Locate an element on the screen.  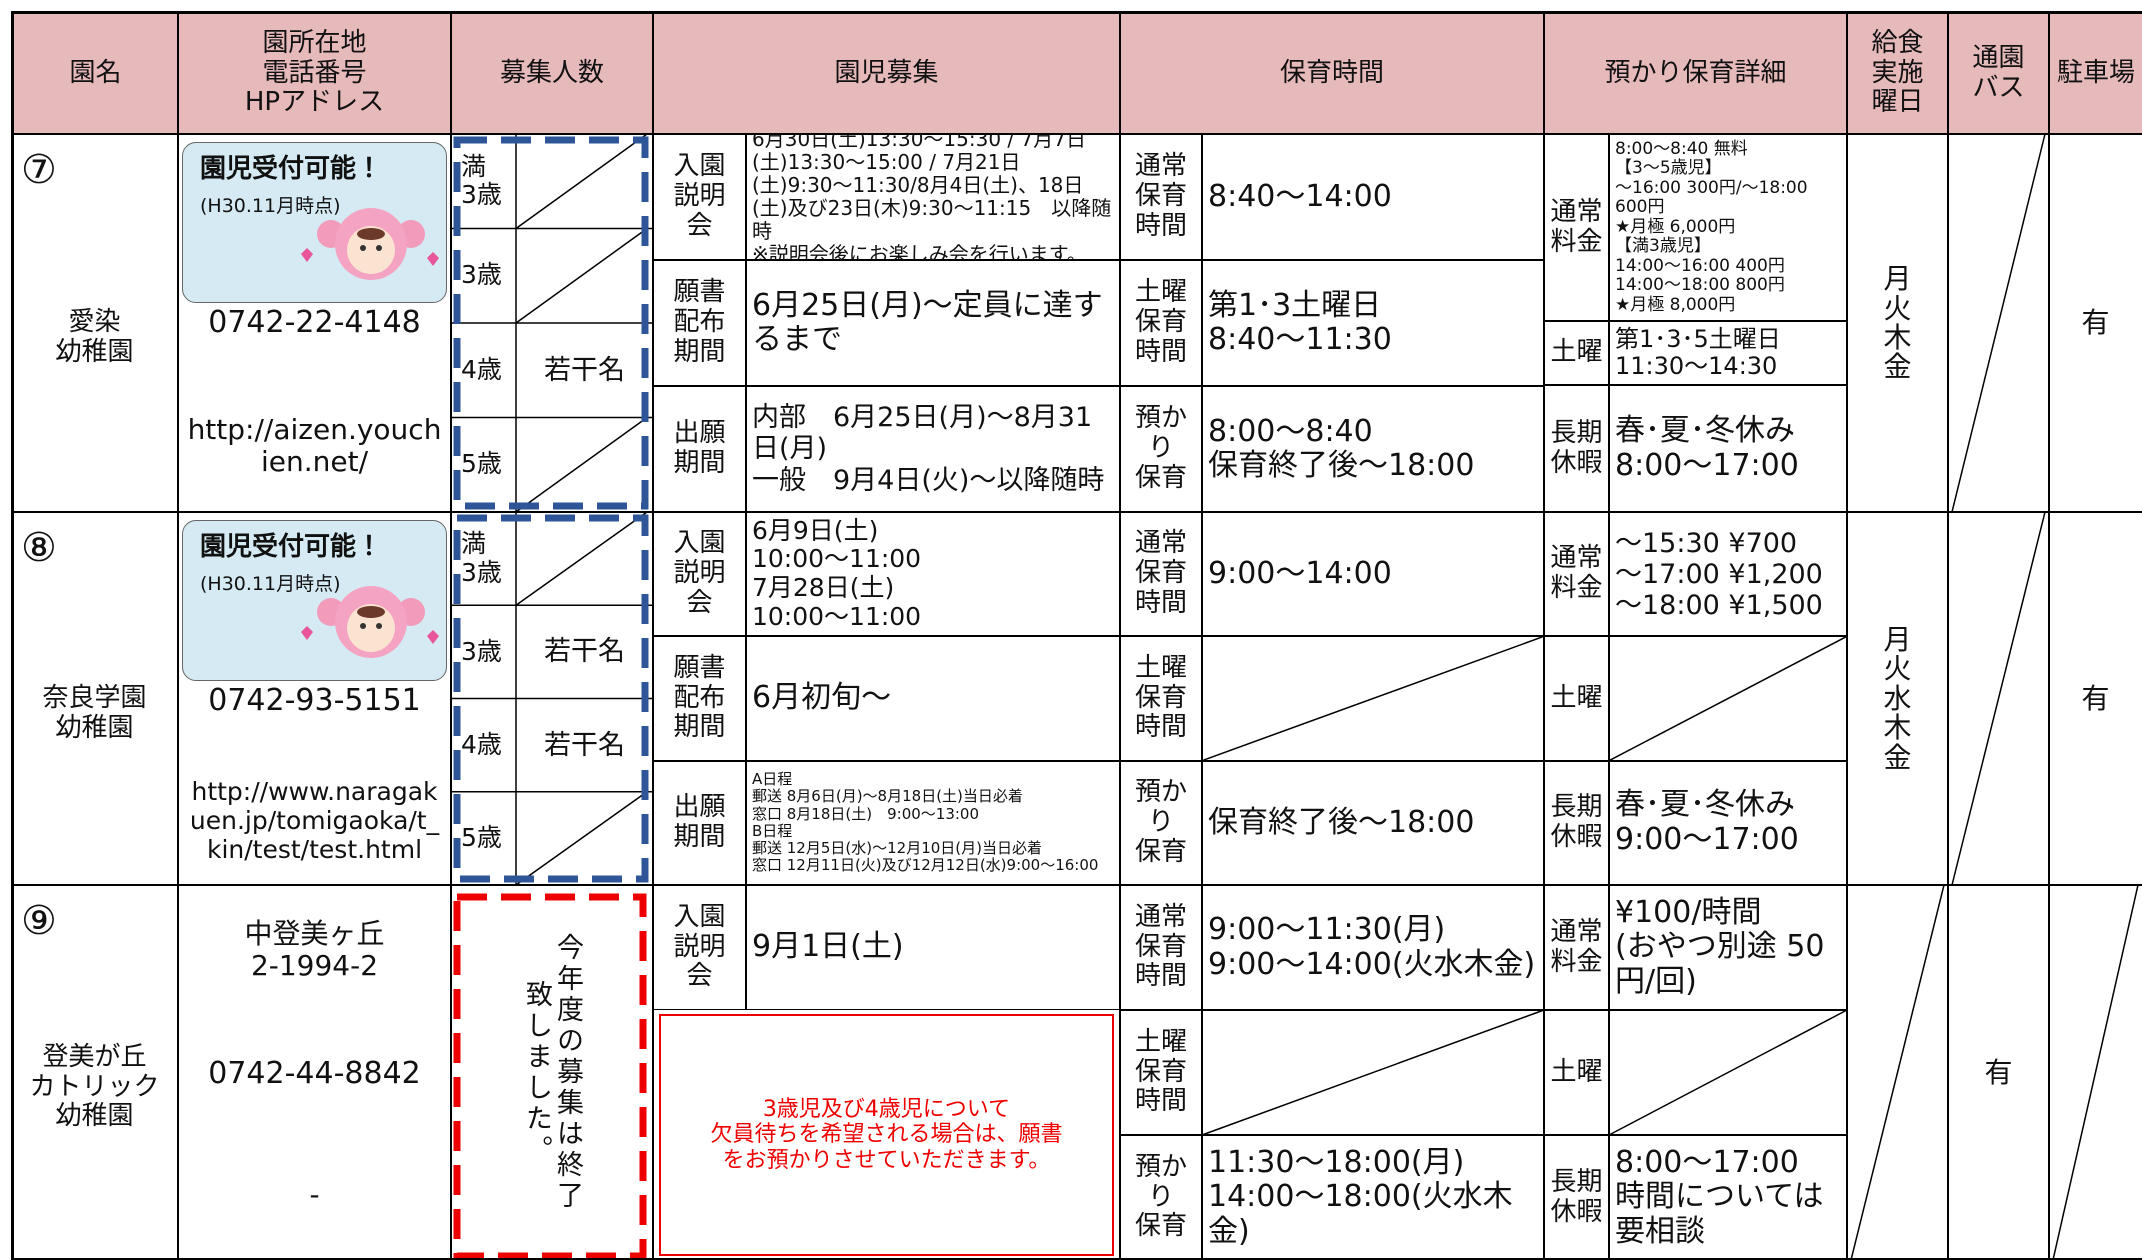
details-text: 第1･3･5土曜日 11:30〜14:30 is located at coordinates (1698, 352).